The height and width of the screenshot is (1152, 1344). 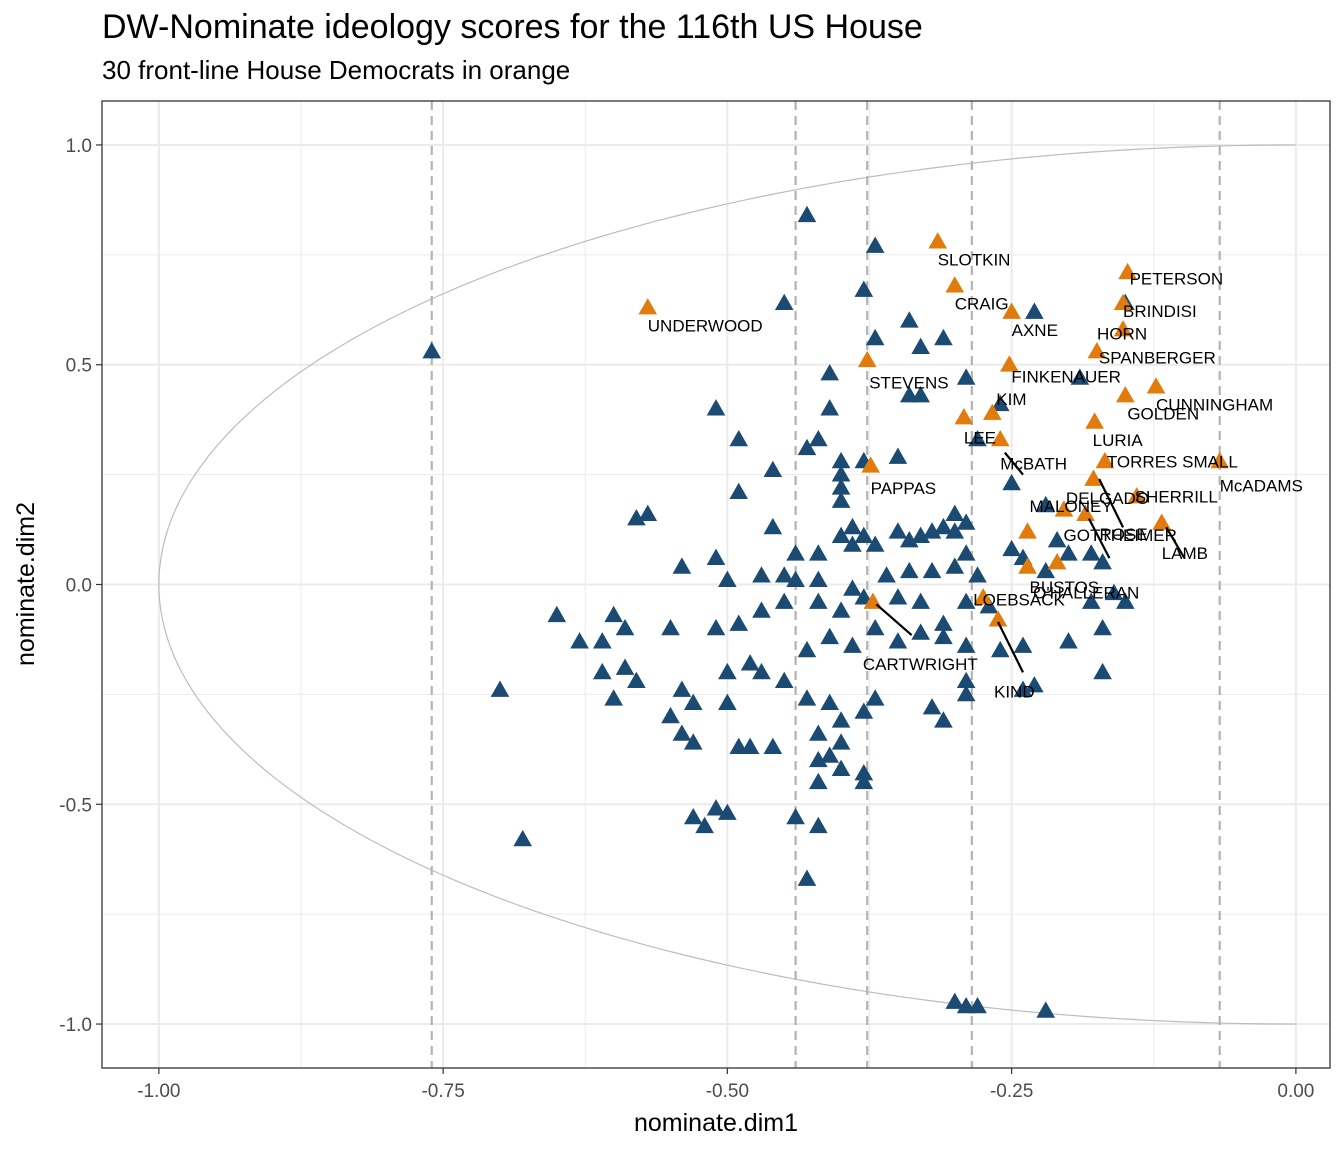 What do you see at coordinates (1163, 413) in the screenshot?
I see `point-label: GOLDEN` at bounding box center [1163, 413].